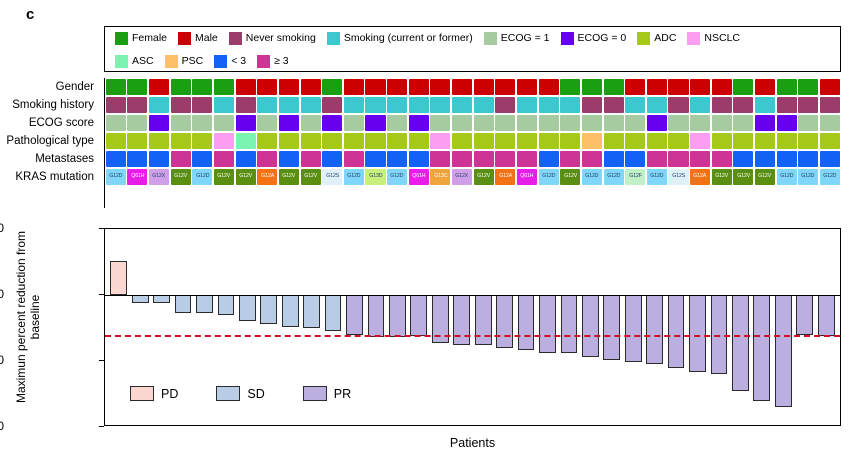  What do you see at coordinates (256, 393) in the screenshot?
I see `response-legend-label: SD` at bounding box center [256, 393].